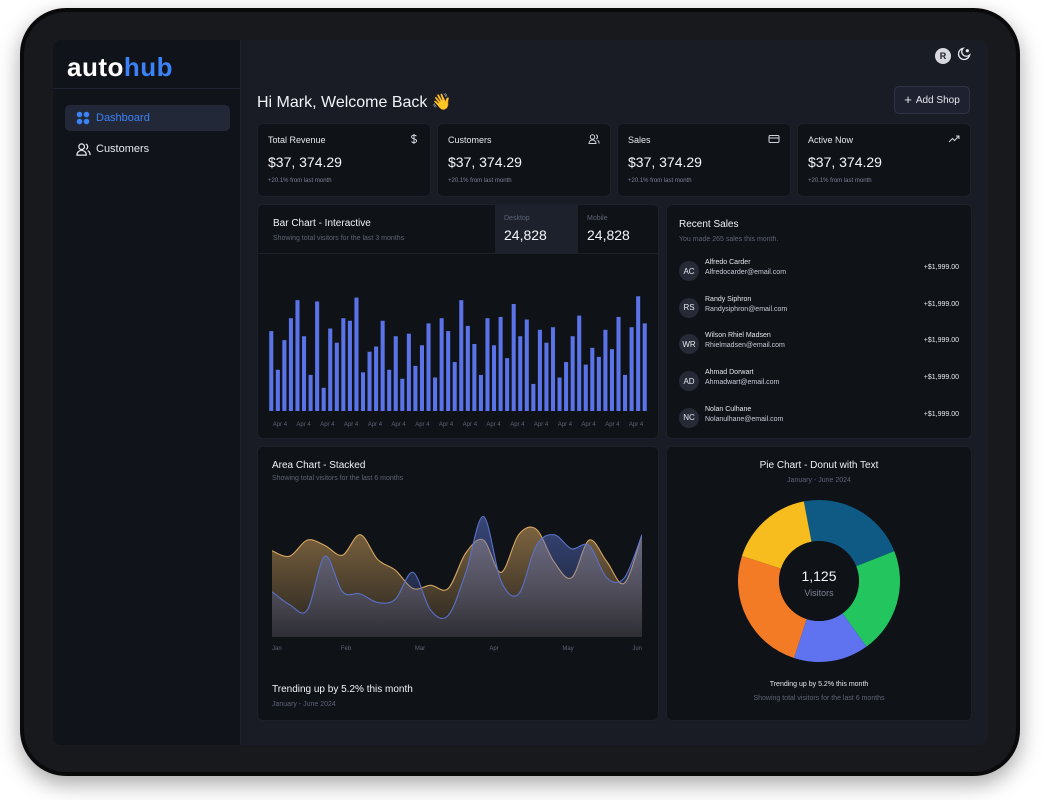 This screenshot has height=800, width=1044. What do you see at coordinates (728, 299) in the screenshot?
I see `sale-name: Randy Siphron` at bounding box center [728, 299].